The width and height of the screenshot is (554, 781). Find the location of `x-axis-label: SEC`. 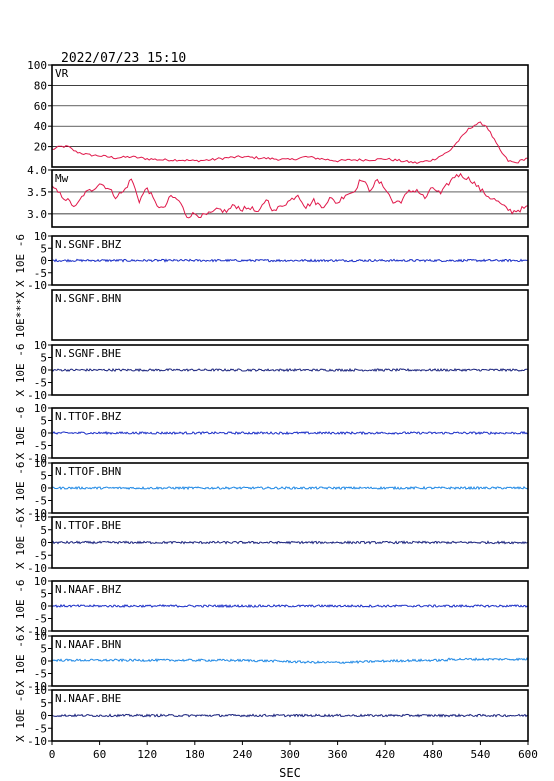

x-axis-label: SEC is located at coordinates (290, 773).